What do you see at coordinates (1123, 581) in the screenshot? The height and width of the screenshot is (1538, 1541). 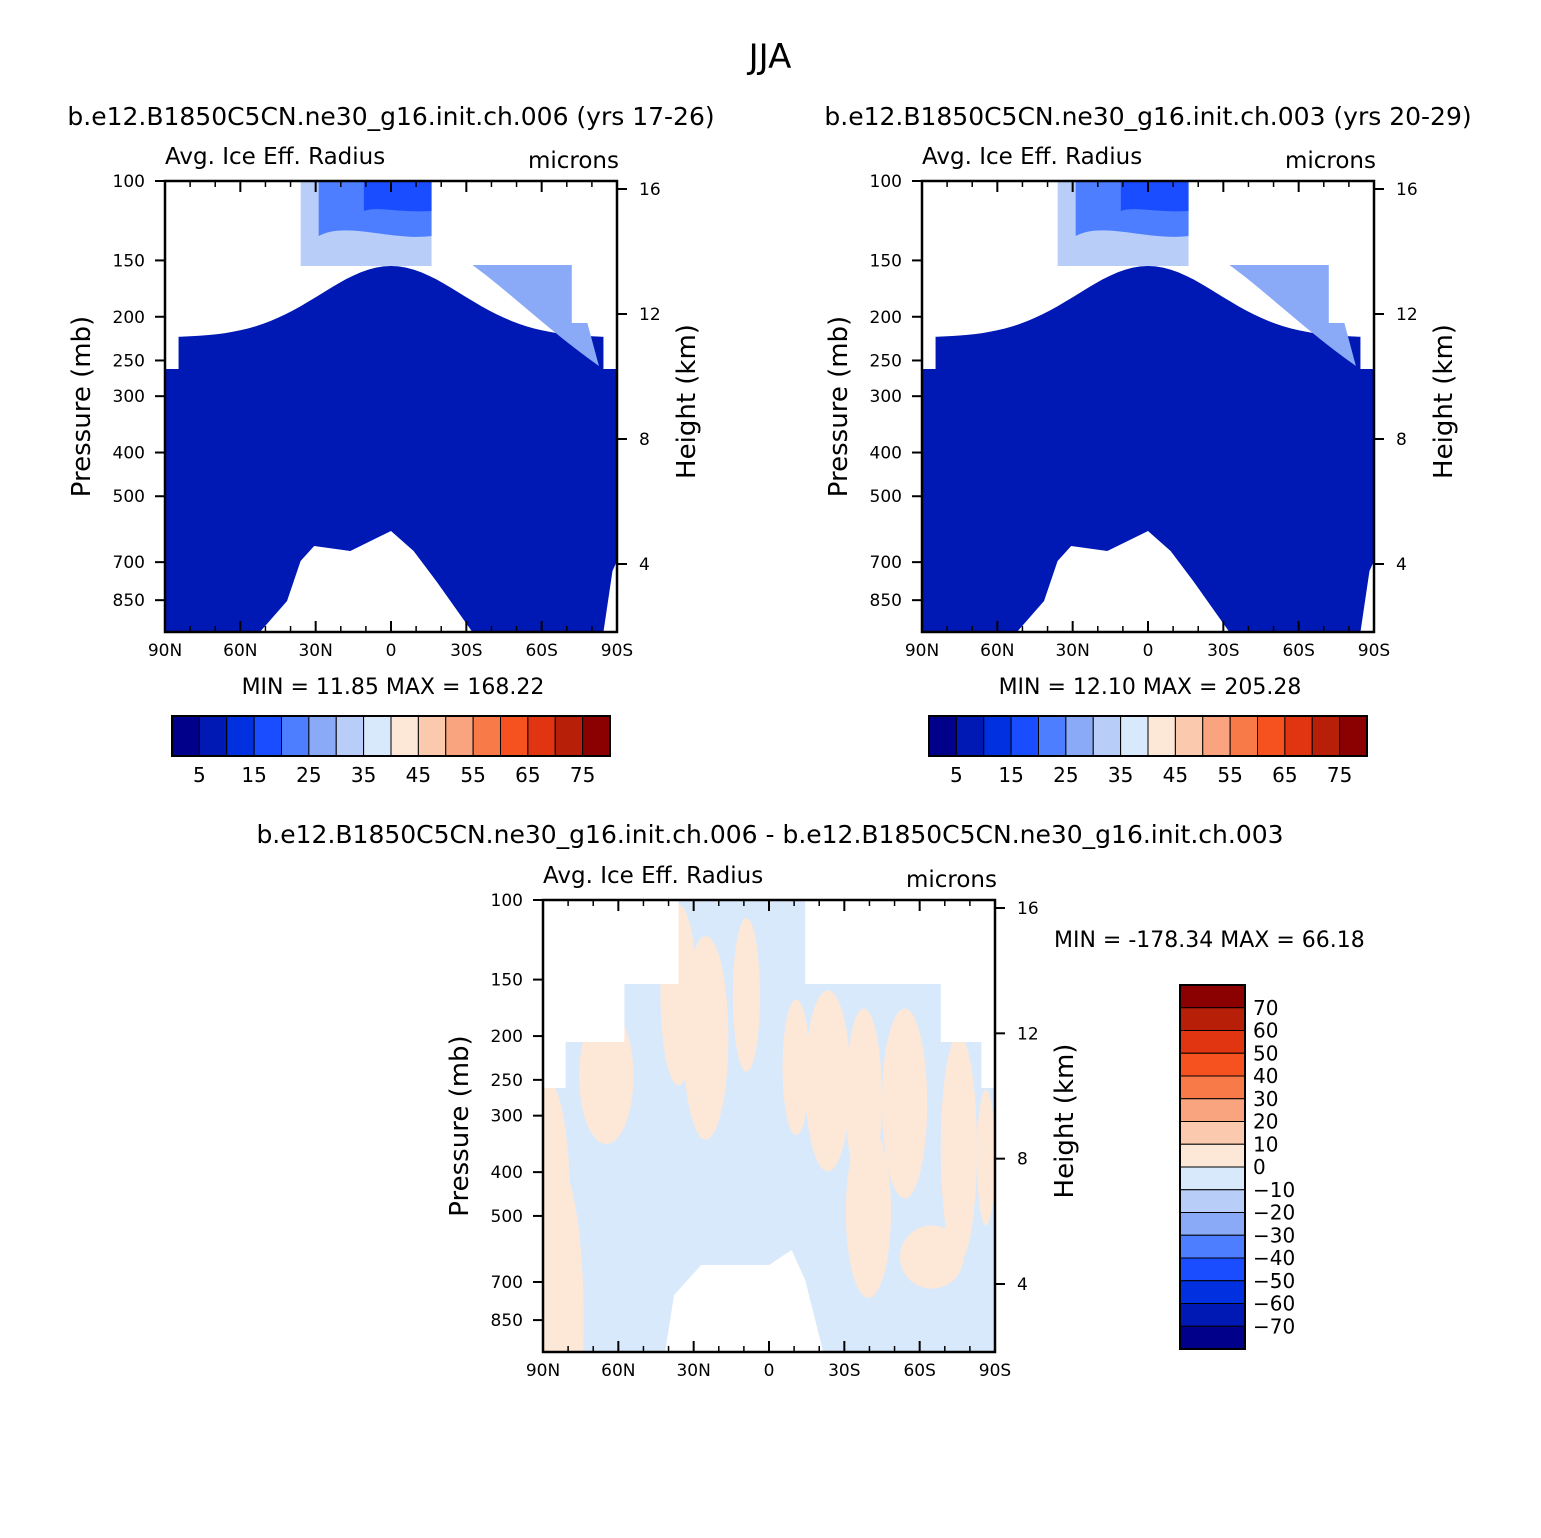 I see `orography-mask` at bounding box center [1123, 581].